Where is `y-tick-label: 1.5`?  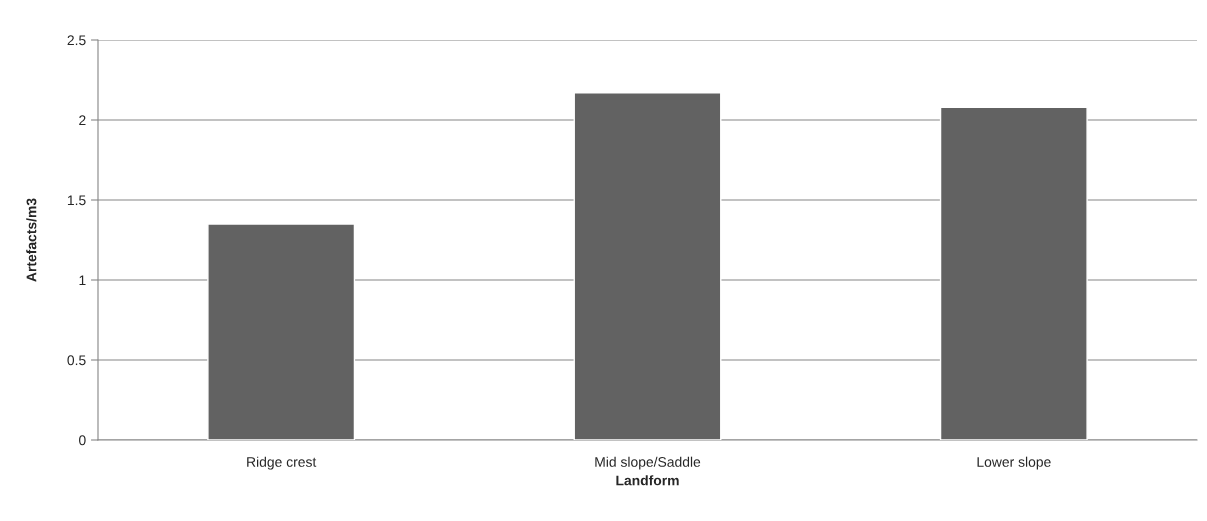
y-tick-label: 1.5 is located at coordinates (76, 200).